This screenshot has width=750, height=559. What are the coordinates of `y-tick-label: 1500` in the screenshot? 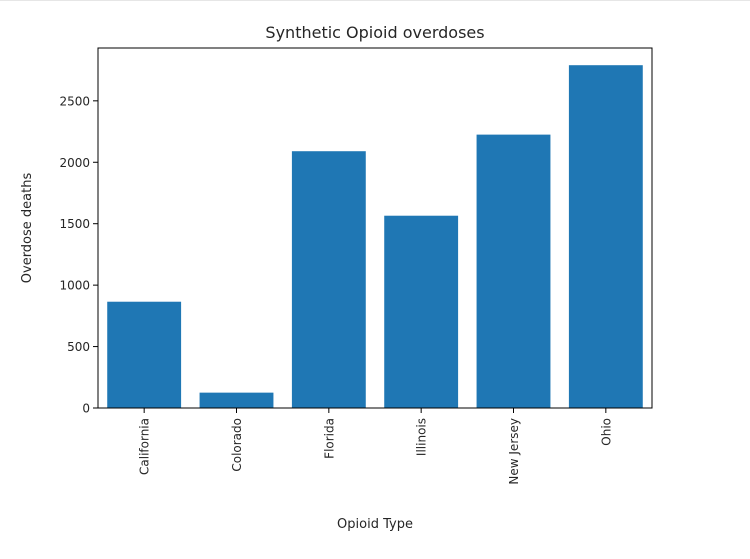 It's located at (74, 224).